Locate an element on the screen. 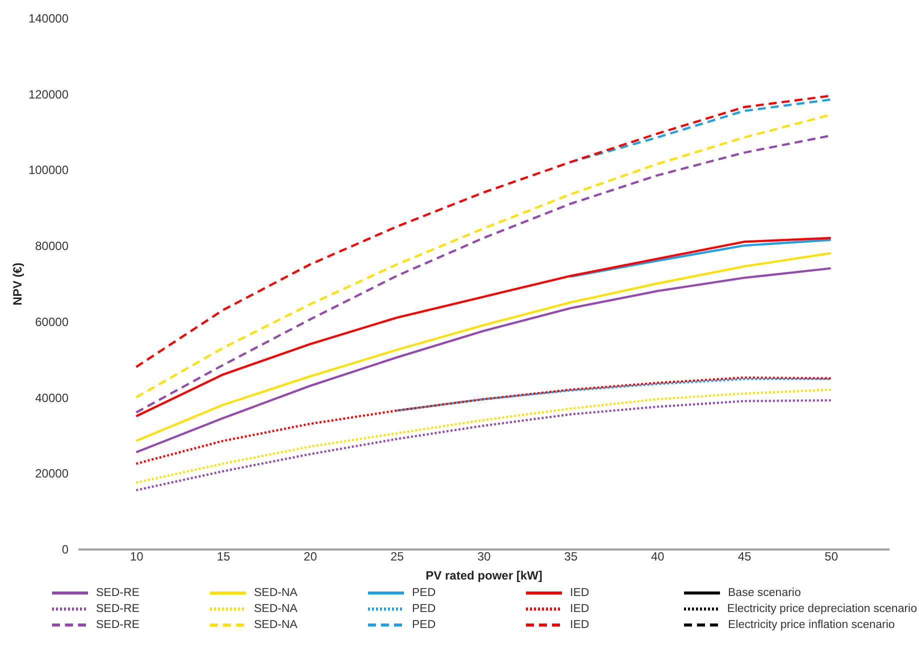 This screenshot has width=919, height=645. x-tick-label: 35 is located at coordinates (571, 557).